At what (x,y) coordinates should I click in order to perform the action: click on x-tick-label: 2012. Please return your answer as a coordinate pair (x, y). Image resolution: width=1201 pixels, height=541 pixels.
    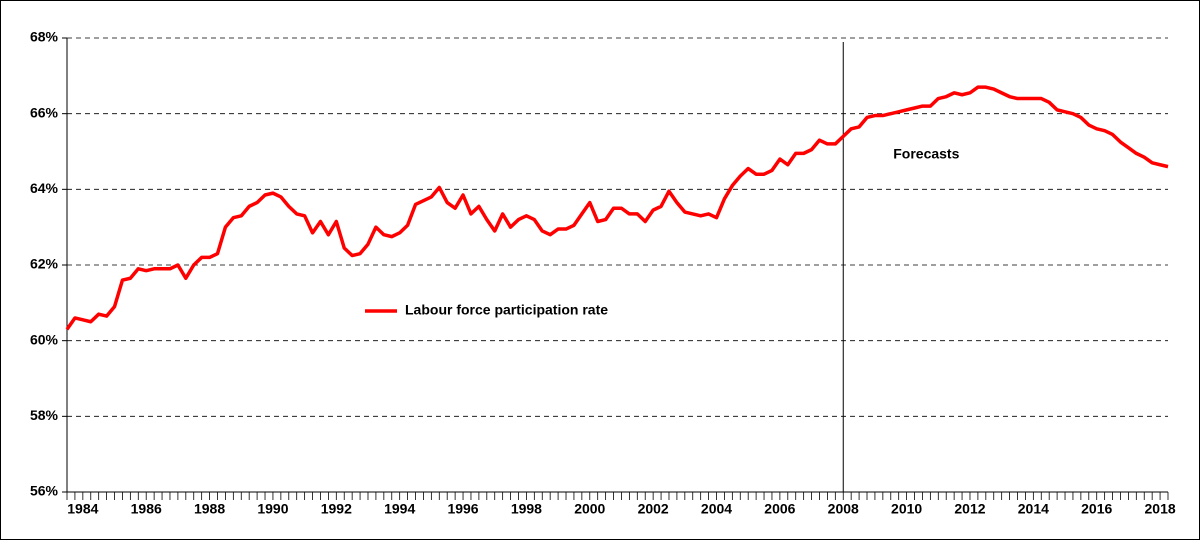
    Looking at the image, I should click on (969, 509).